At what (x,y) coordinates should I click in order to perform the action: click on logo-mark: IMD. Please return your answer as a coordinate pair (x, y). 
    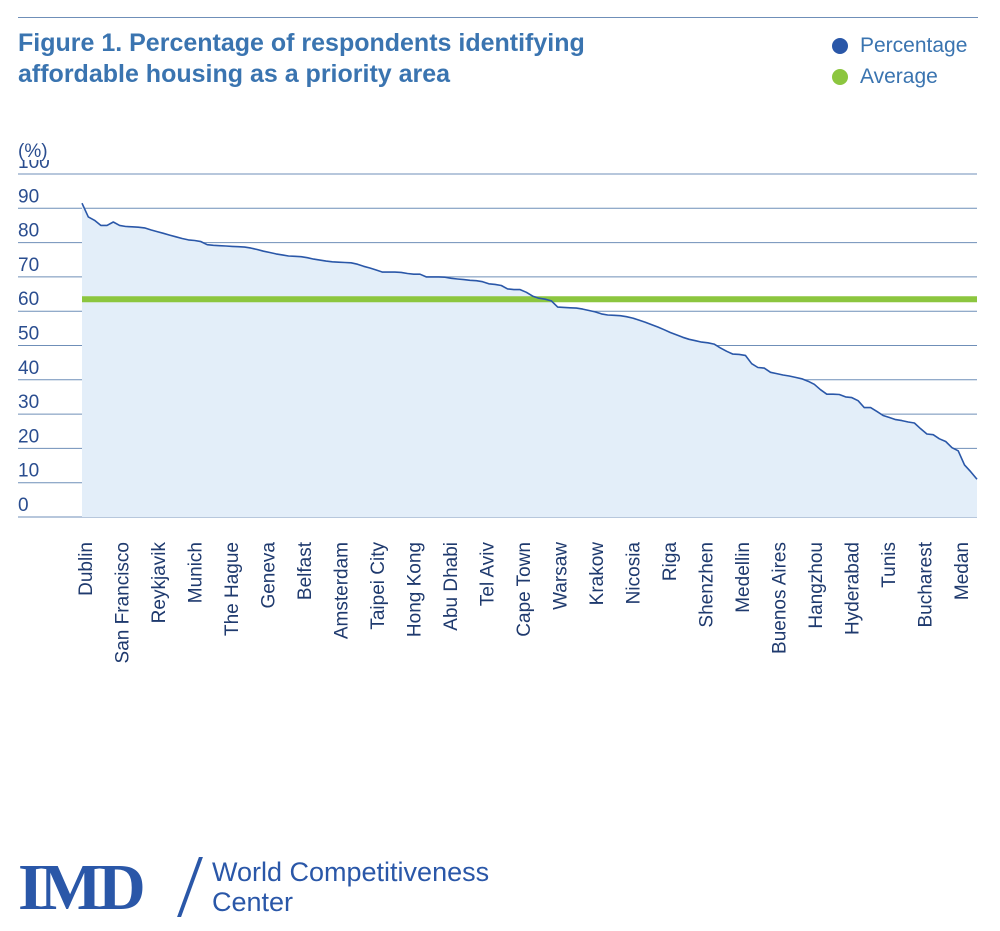
    Looking at the image, I should click on (82, 887).